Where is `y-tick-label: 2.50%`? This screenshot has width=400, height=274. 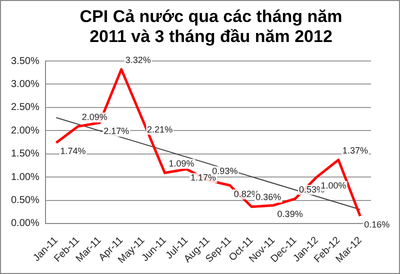 y-tick-label: 2.50% is located at coordinates (25, 108).